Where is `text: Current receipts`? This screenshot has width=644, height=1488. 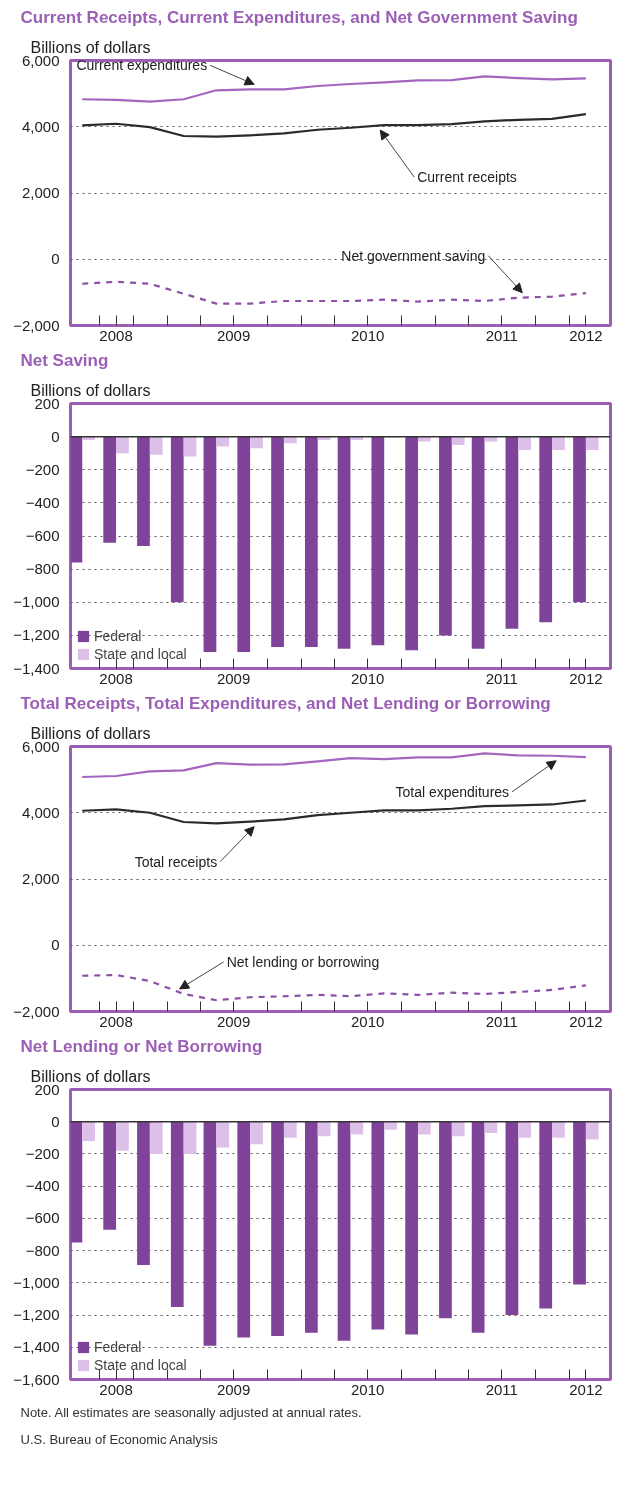 text: Current receipts is located at coordinates (467, 177).